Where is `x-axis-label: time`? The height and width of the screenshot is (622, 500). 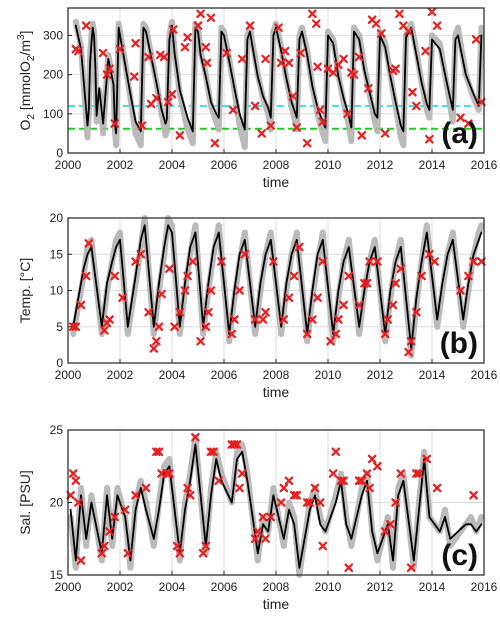 x-axis-label: time is located at coordinates (276, 392).